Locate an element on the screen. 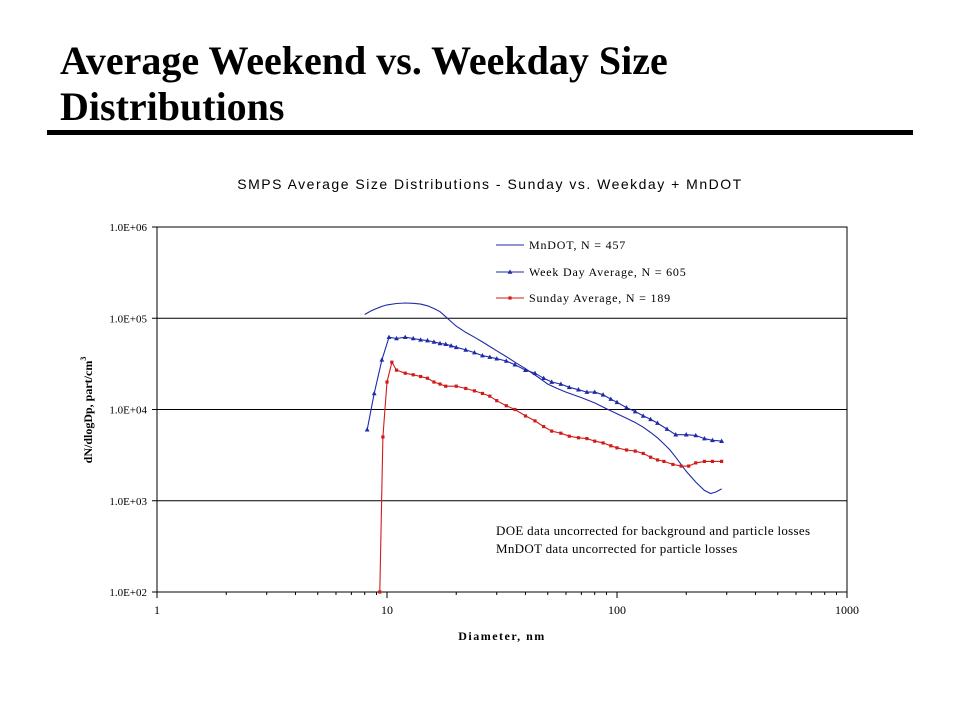 The width and height of the screenshot is (960, 720). y-axis-label: dN/dlogDp, part/cm3 is located at coordinates (87, 410).